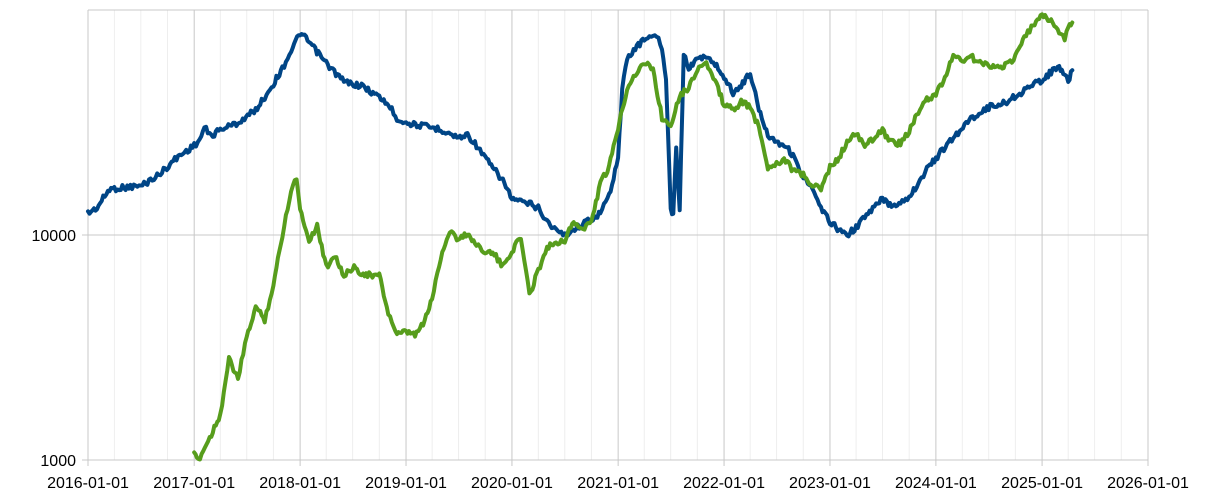 This screenshot has width=1219, height=503. Describe the element at coordinates (194, 483) in the screenshot. I see `x-tick-label: 2017-01-01` at that location.